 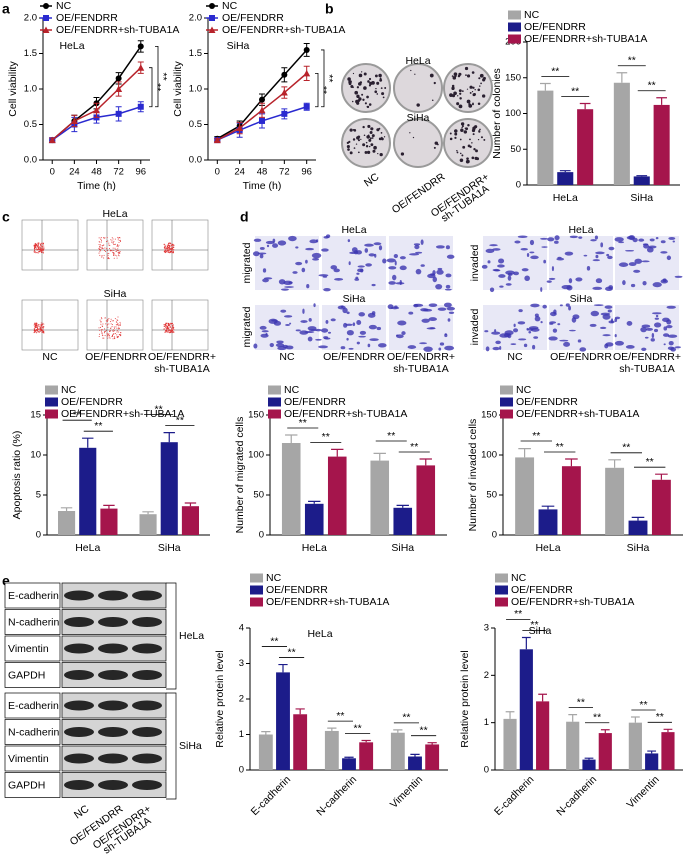 I want to click on legend-label: OE/FENDRR, so click(x=315, y=402).